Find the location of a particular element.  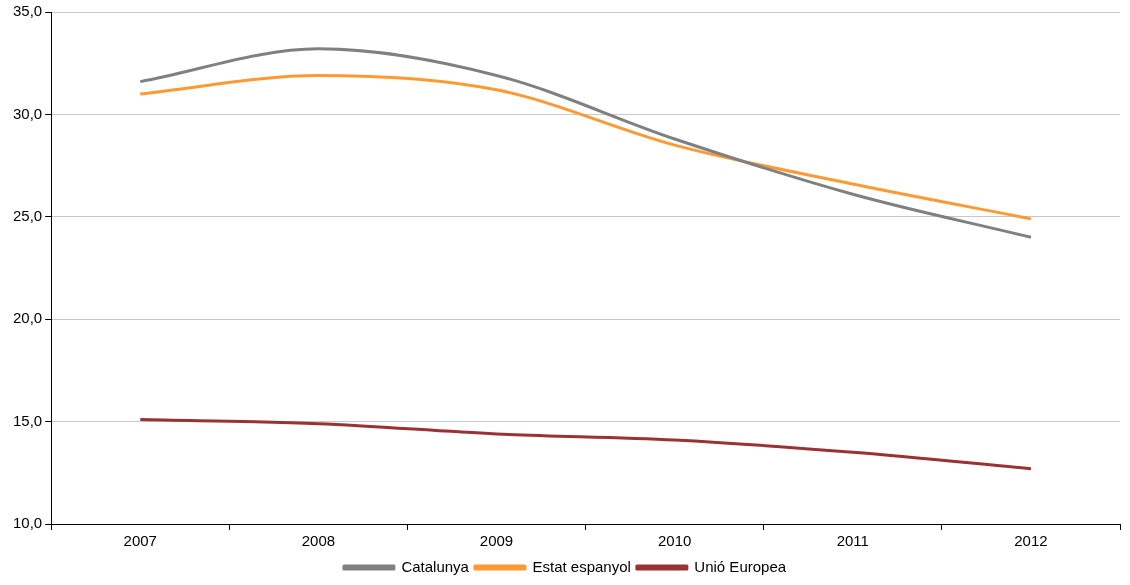

y-tick-label: 10,0 is located at coordinates (27, 523).